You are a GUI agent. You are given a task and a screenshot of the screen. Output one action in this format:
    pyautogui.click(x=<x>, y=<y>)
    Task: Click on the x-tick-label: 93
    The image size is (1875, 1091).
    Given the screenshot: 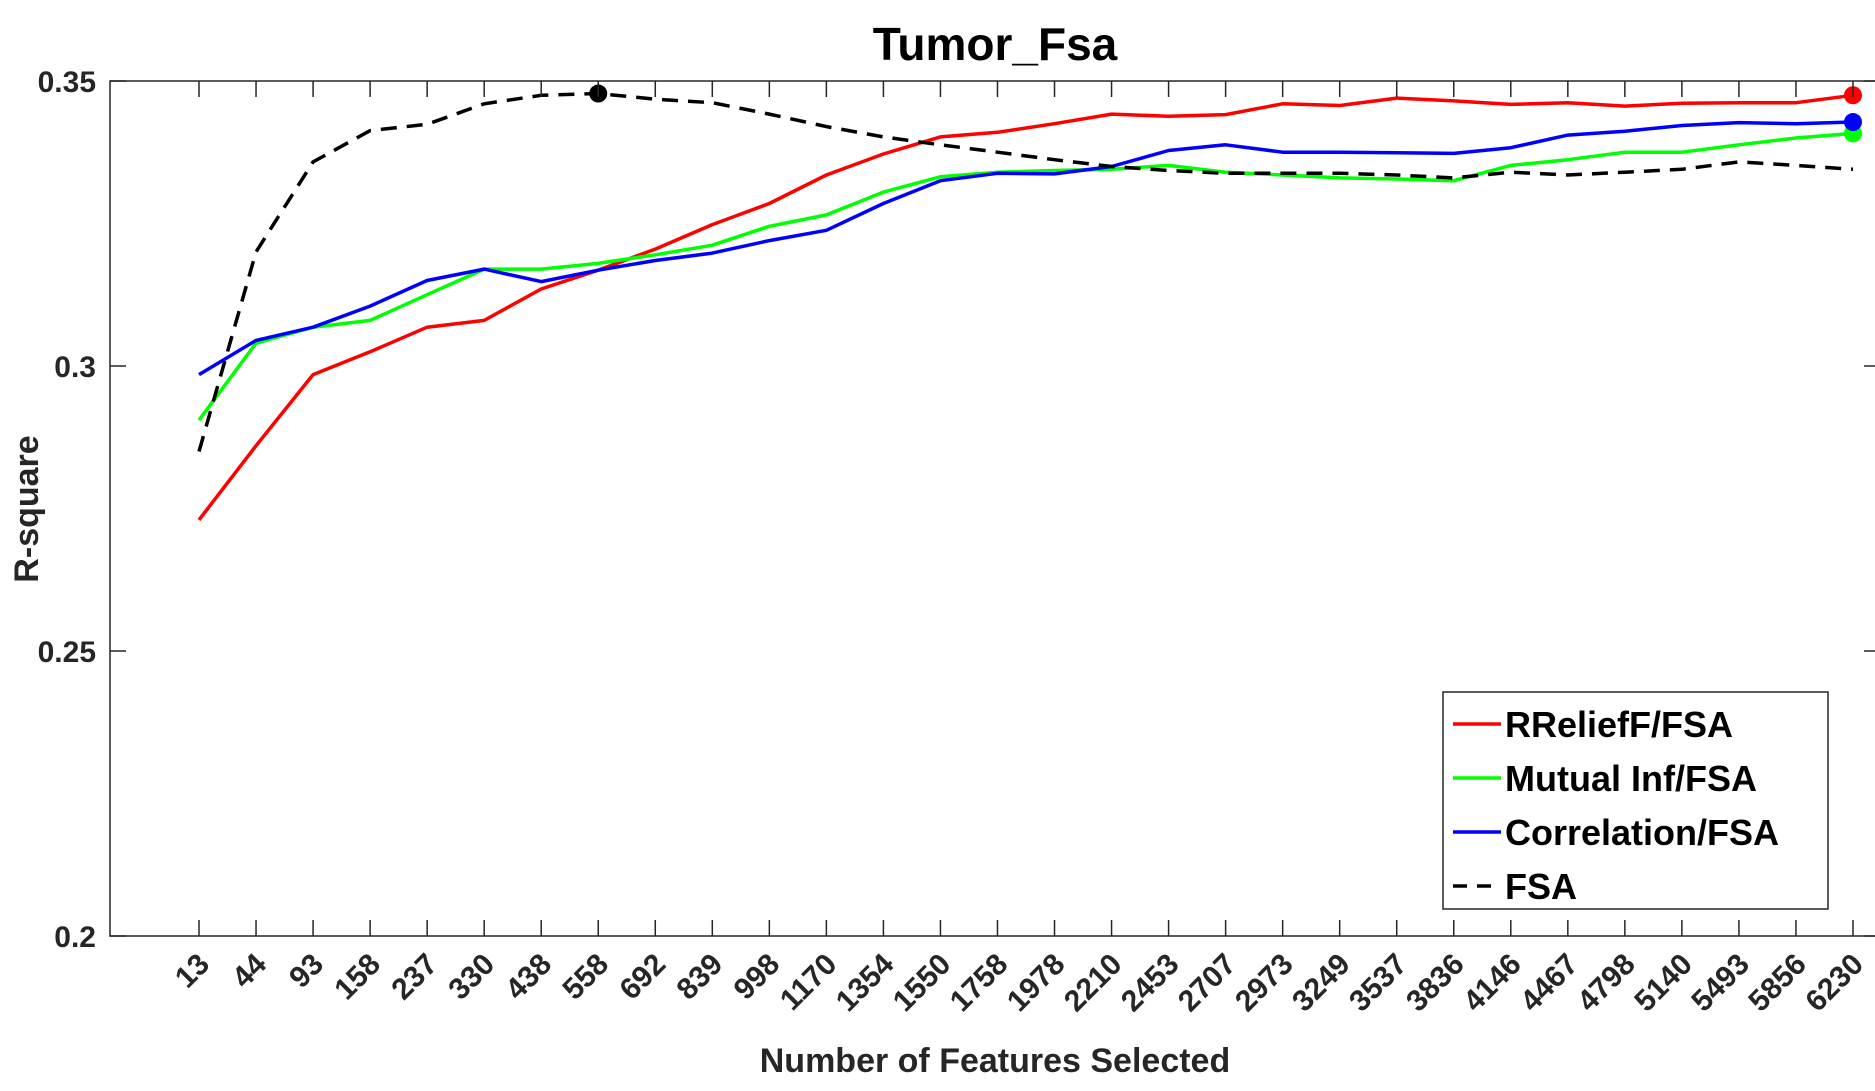 What is the action you would take?
    pyautogui.click(x=306, y=971)
    